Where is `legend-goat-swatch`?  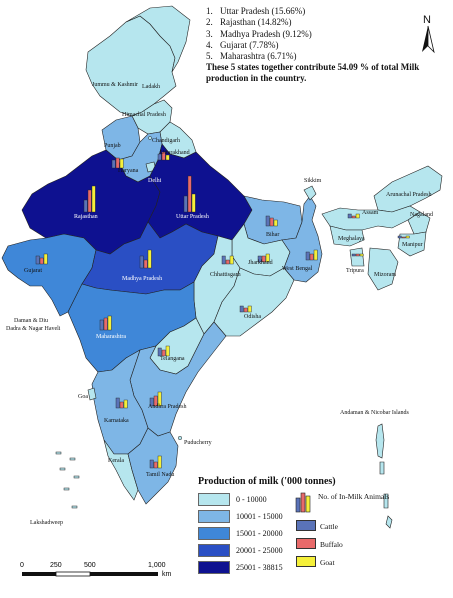
legend-goat-swatch is located at coordinates (306, 561).